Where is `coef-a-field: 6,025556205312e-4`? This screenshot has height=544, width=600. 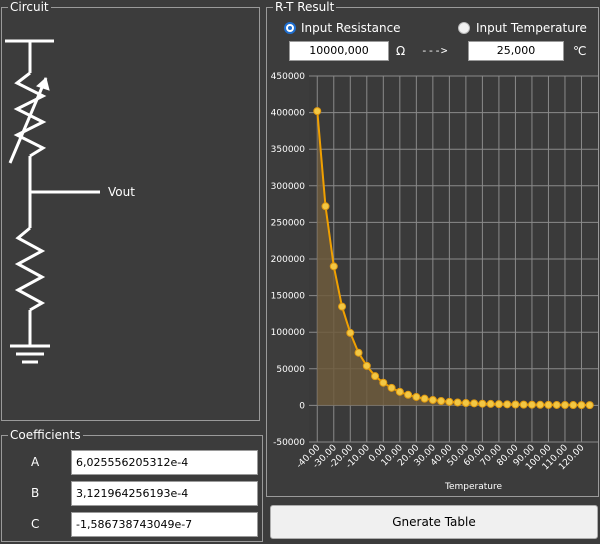
coef-a-field: 6,025556205312e-4 is located at coordinates (164, 462).